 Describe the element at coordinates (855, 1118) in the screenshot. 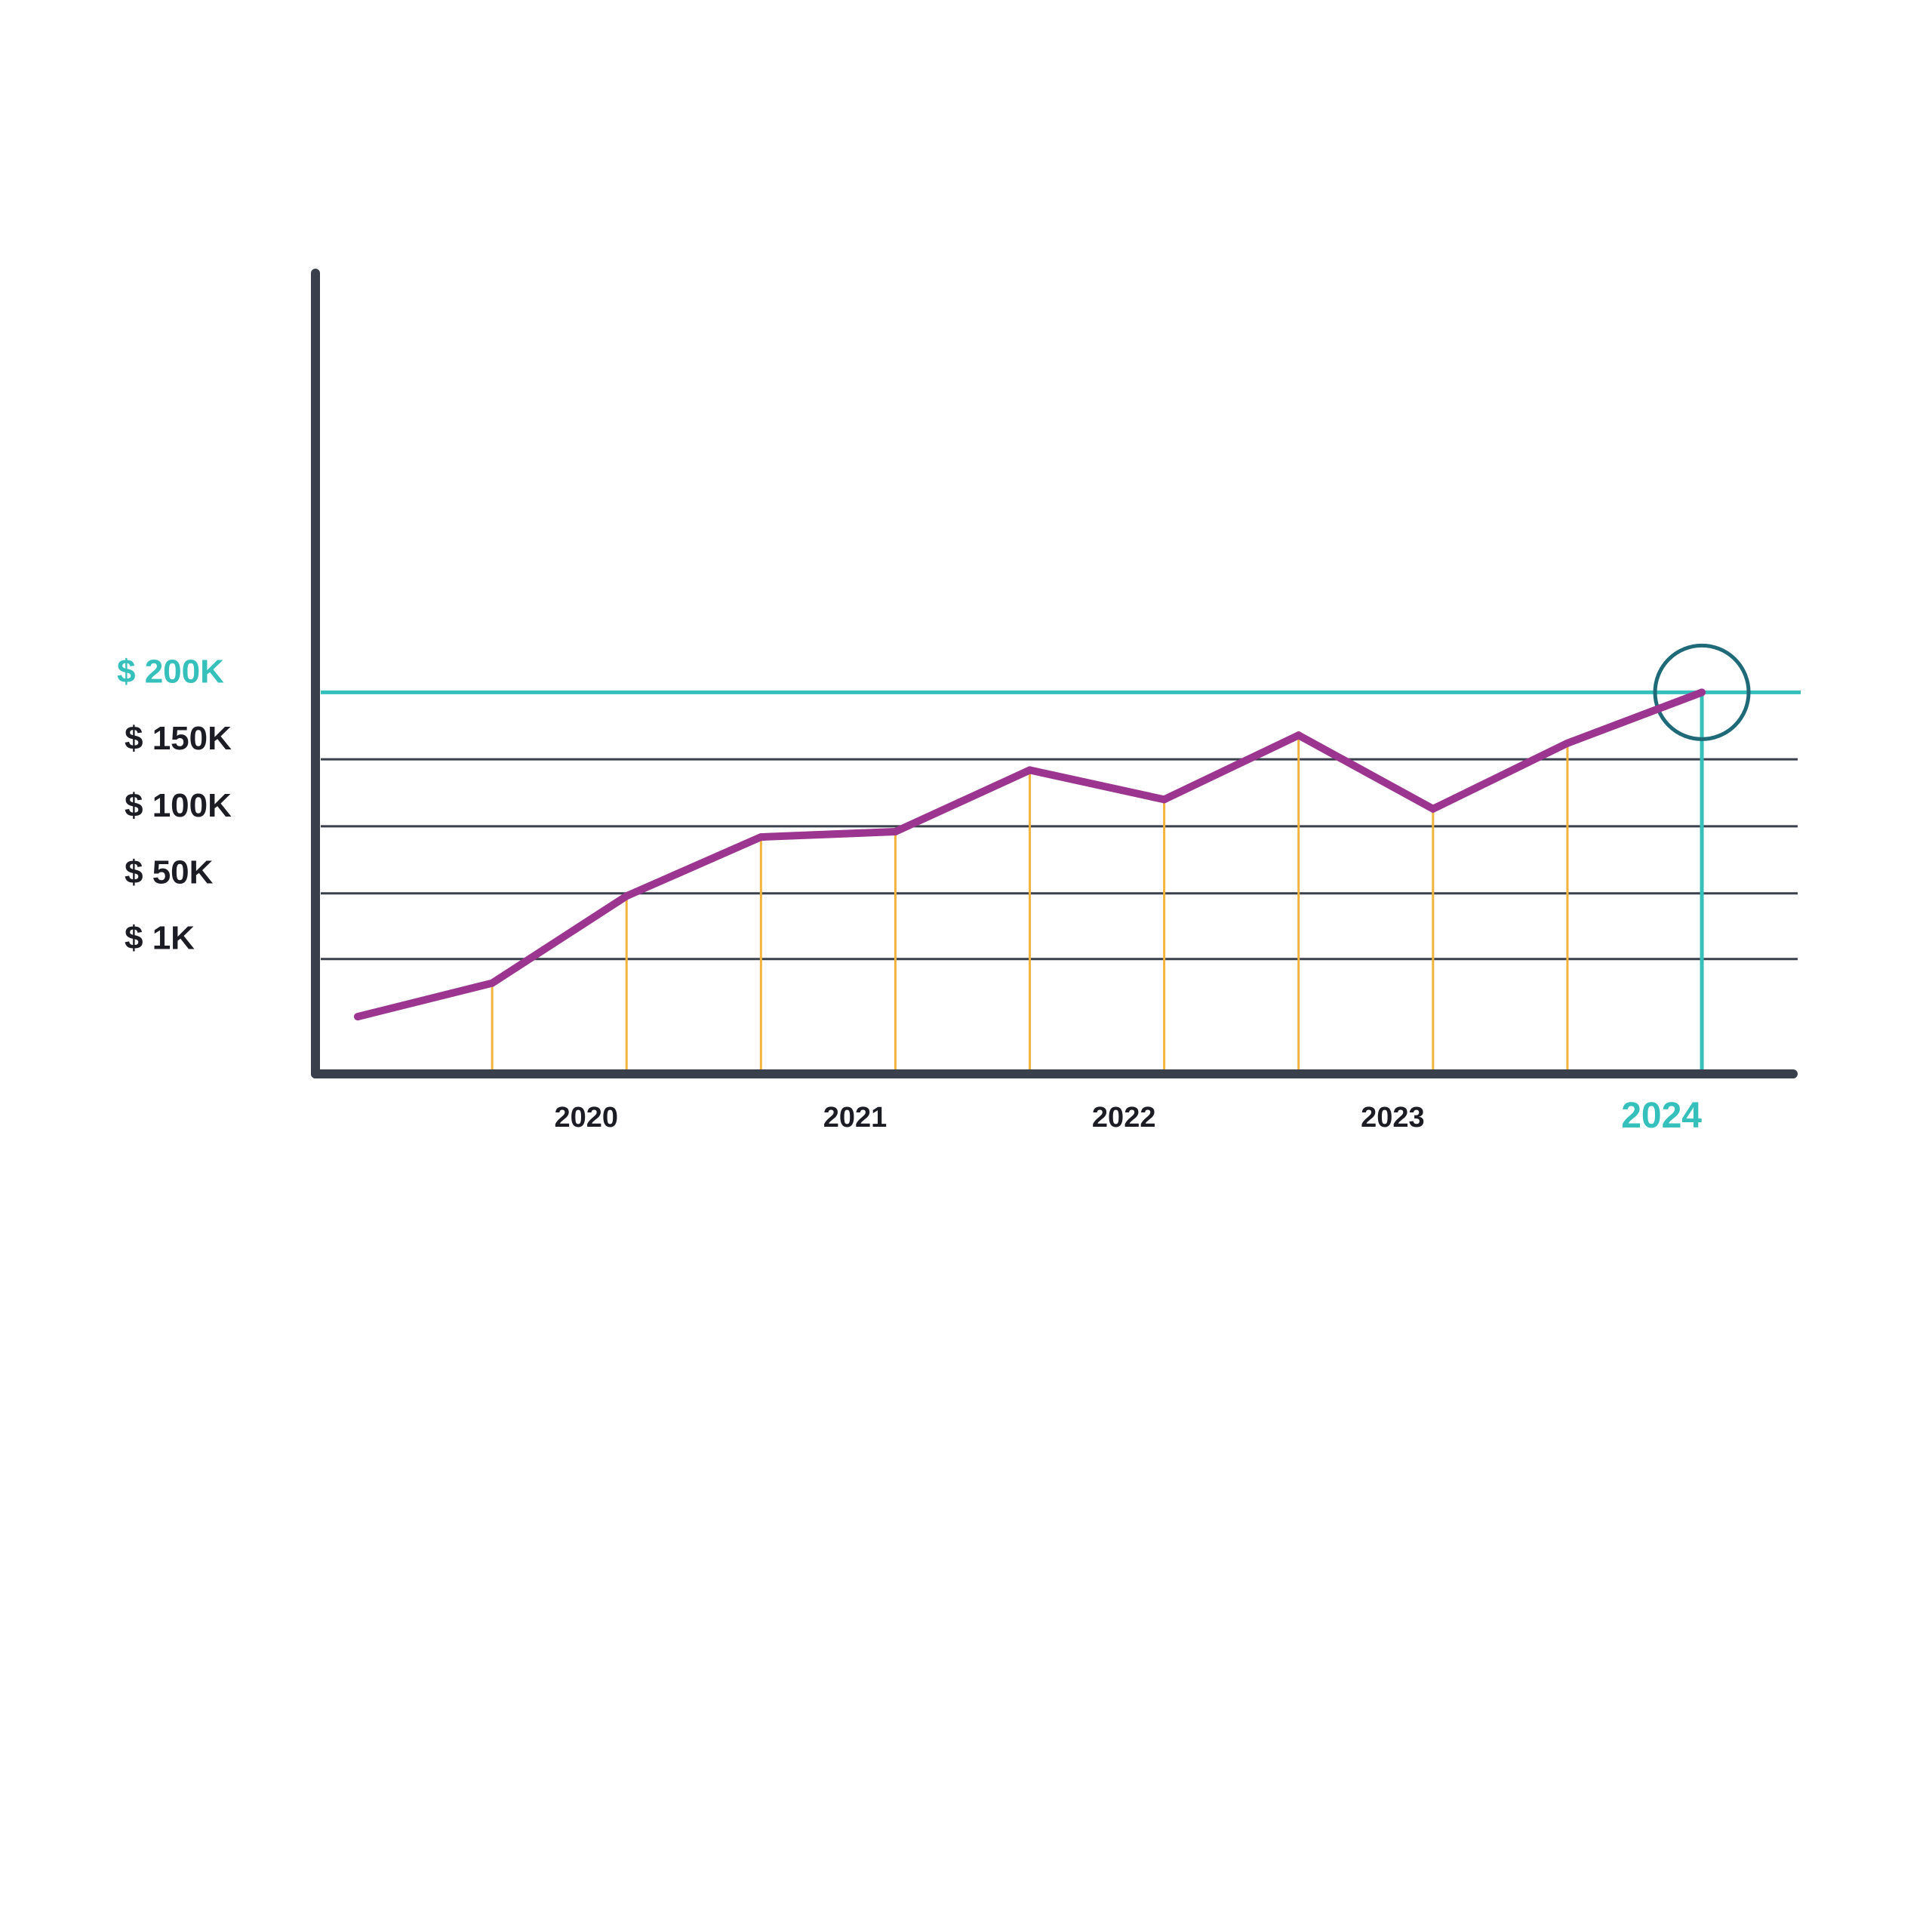

I see `x-tick-label: 2021` at that location.